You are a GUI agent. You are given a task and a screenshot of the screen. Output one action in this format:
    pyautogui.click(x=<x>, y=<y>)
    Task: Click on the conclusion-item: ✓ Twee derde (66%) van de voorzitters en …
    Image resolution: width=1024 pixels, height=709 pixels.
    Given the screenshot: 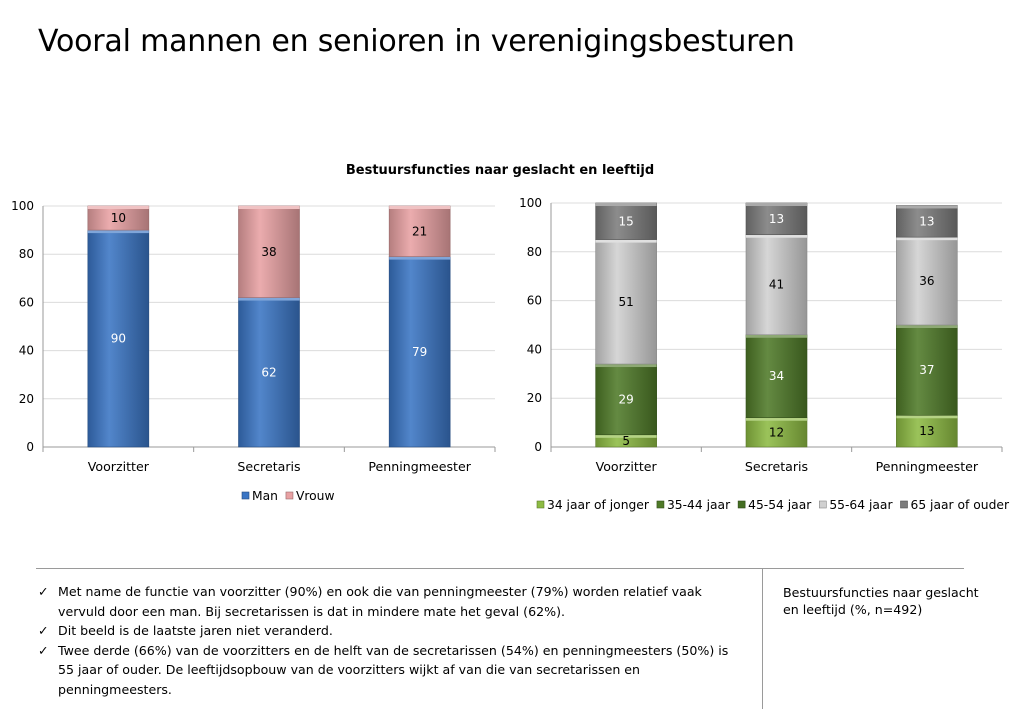 What is the action you would take?
    pyautogui.click(x=386, y=670)
    